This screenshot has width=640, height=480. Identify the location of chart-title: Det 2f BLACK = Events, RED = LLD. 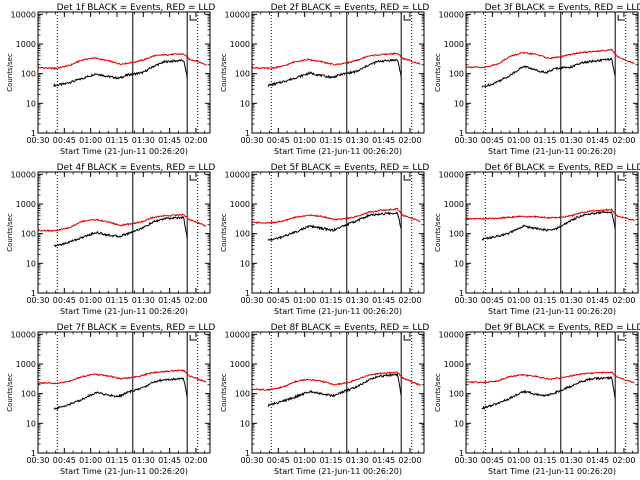
(350, 8).